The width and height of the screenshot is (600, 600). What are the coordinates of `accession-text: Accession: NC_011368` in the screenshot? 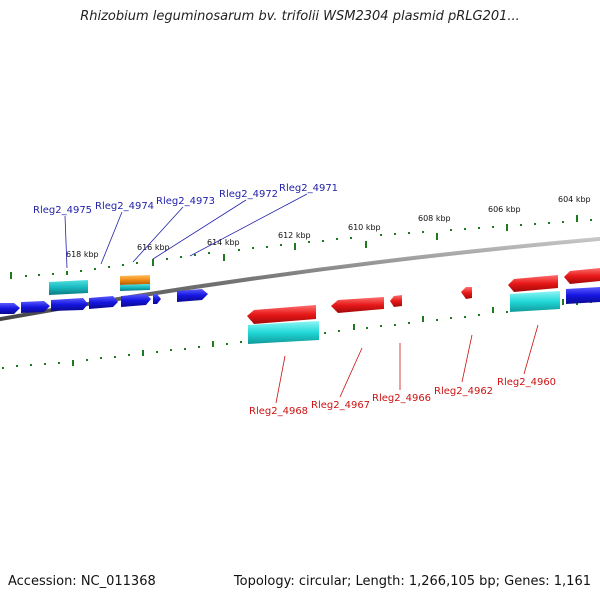 It's located at (82, 581).